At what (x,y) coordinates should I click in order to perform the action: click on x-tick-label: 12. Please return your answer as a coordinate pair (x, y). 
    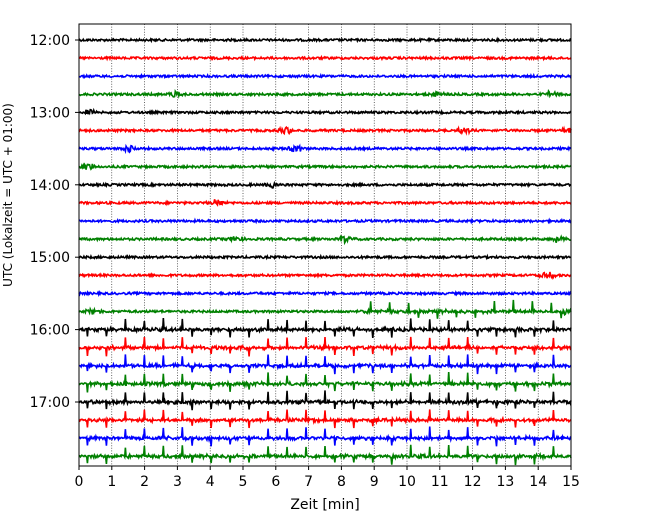
    Looking at the image, I should click on (473, 482).